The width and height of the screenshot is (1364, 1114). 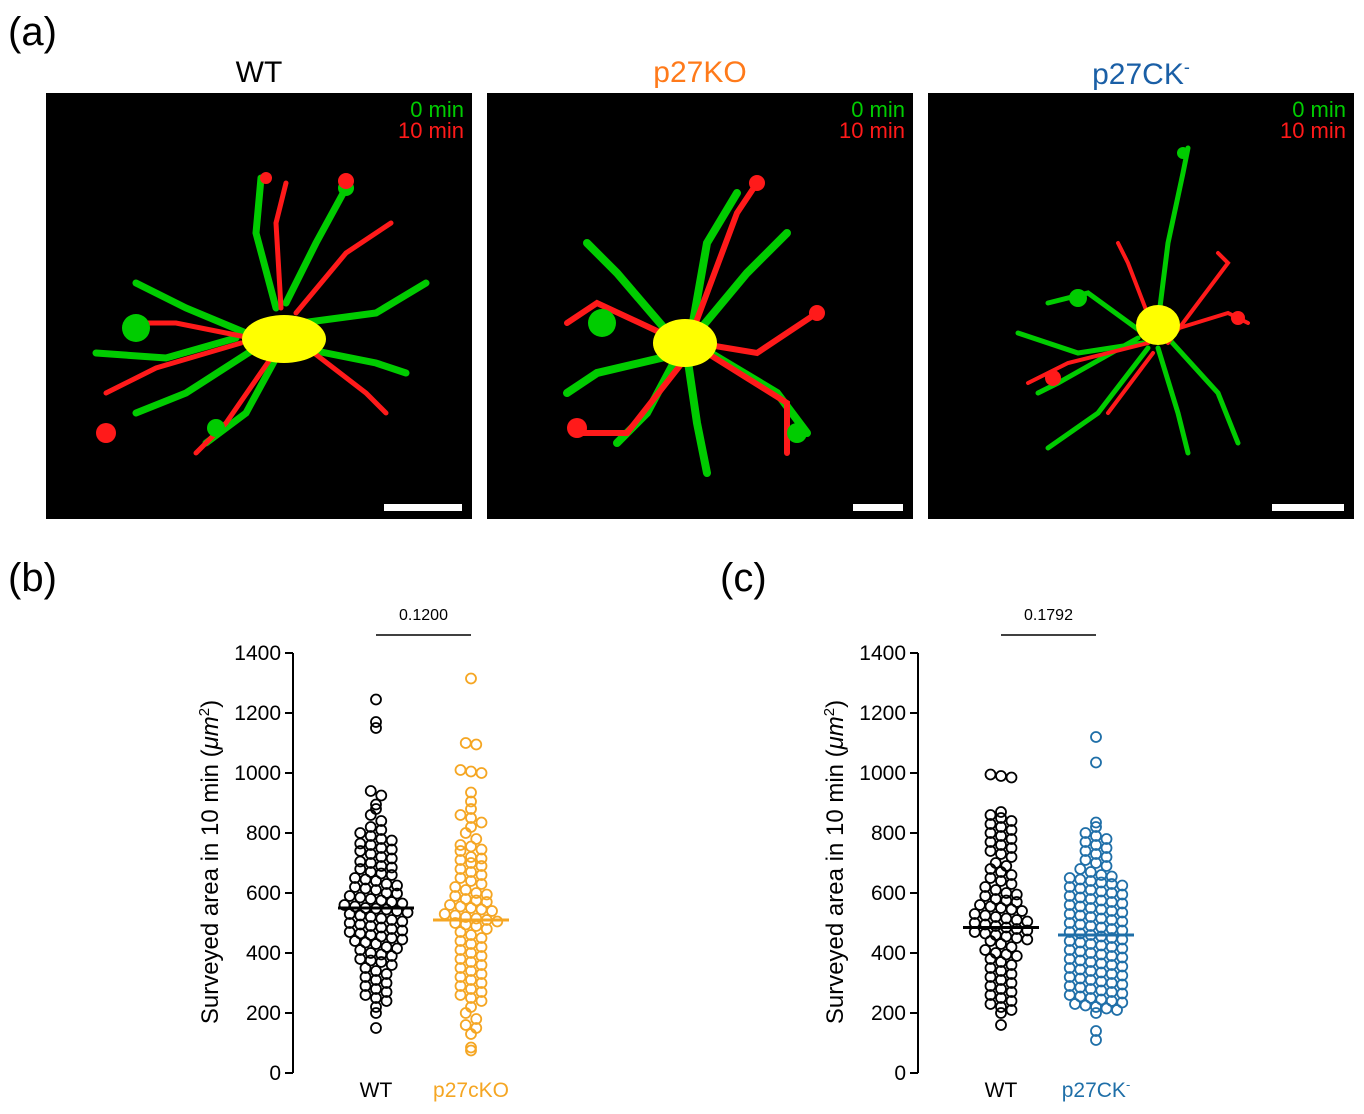 What do you see at coordinates (210, 862) in the screenshot?
I see `y-axis-label: Surveyed area in 10 min (μm2)` at bounding box center [210, 862].